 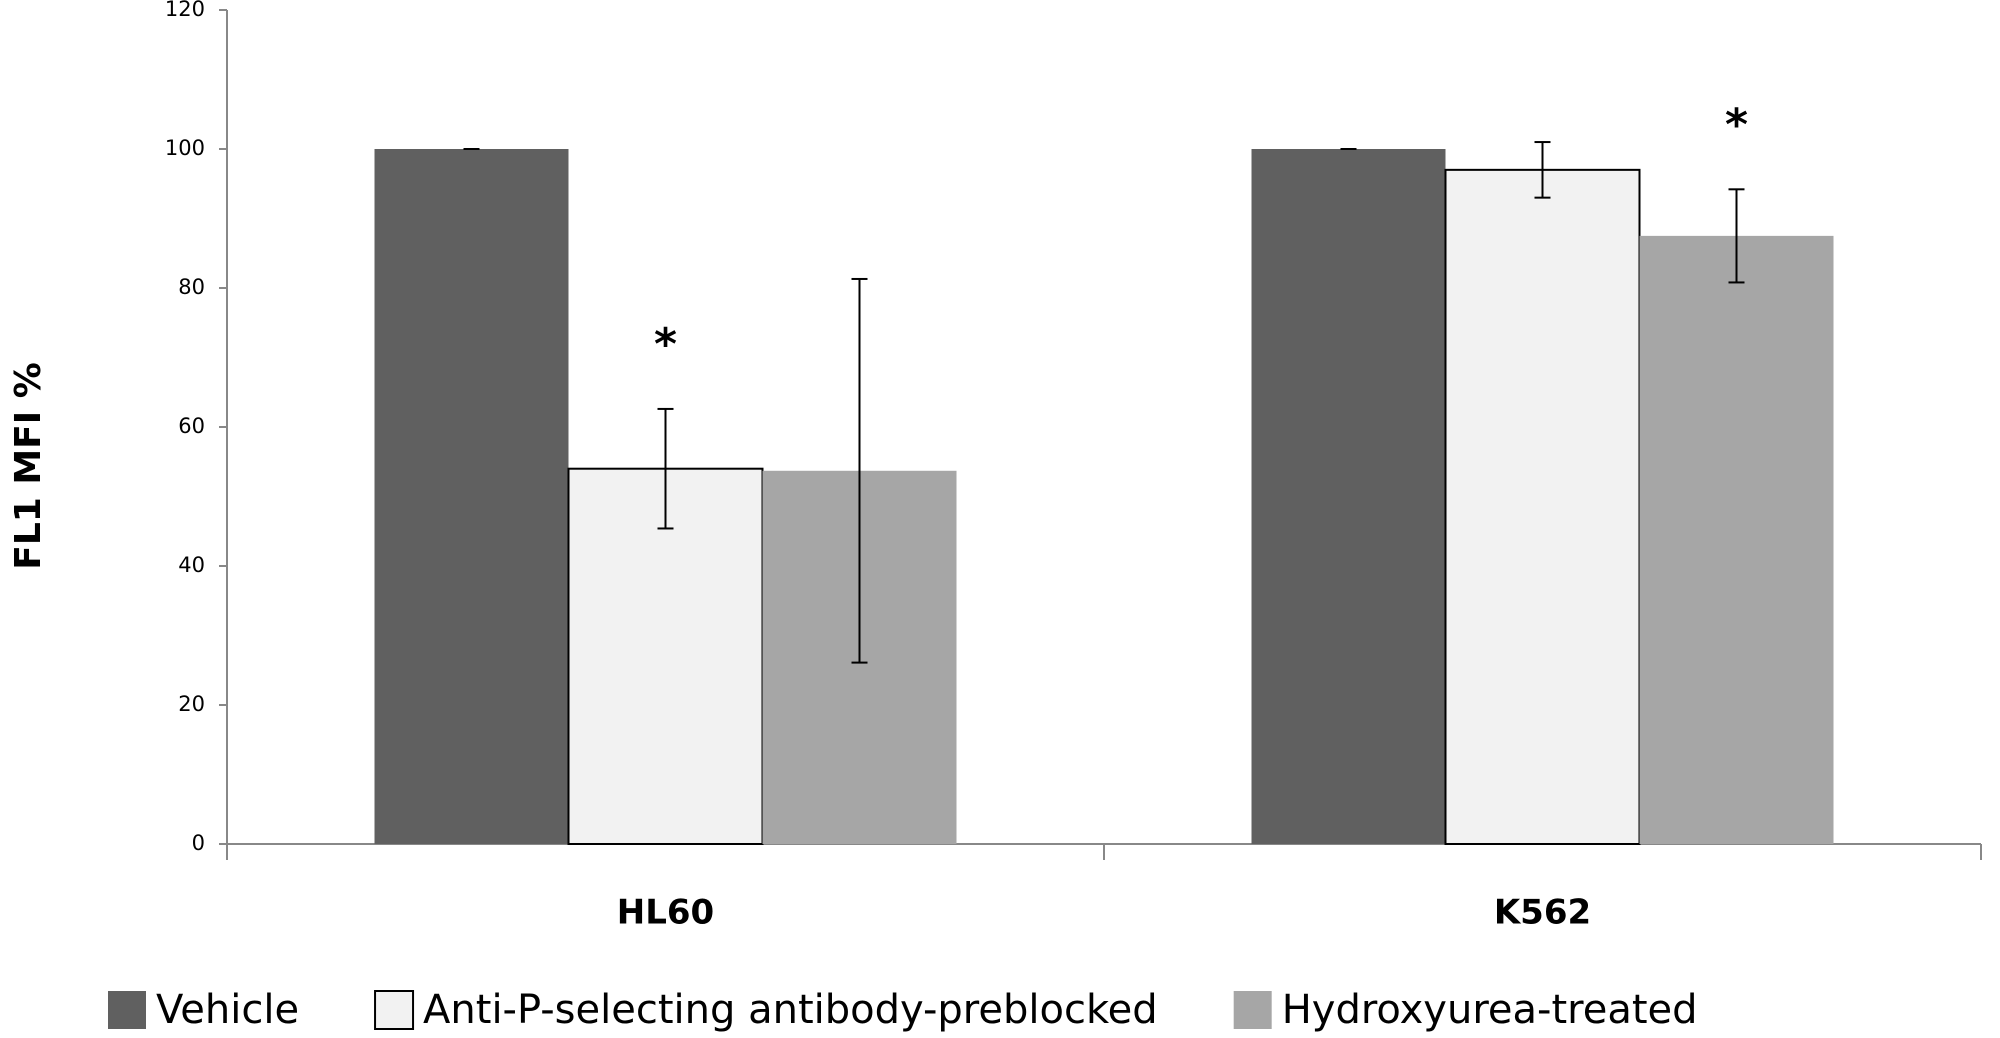 I want to click on y-axis-title: FL1 MFI %, so click(x=28, y=466).